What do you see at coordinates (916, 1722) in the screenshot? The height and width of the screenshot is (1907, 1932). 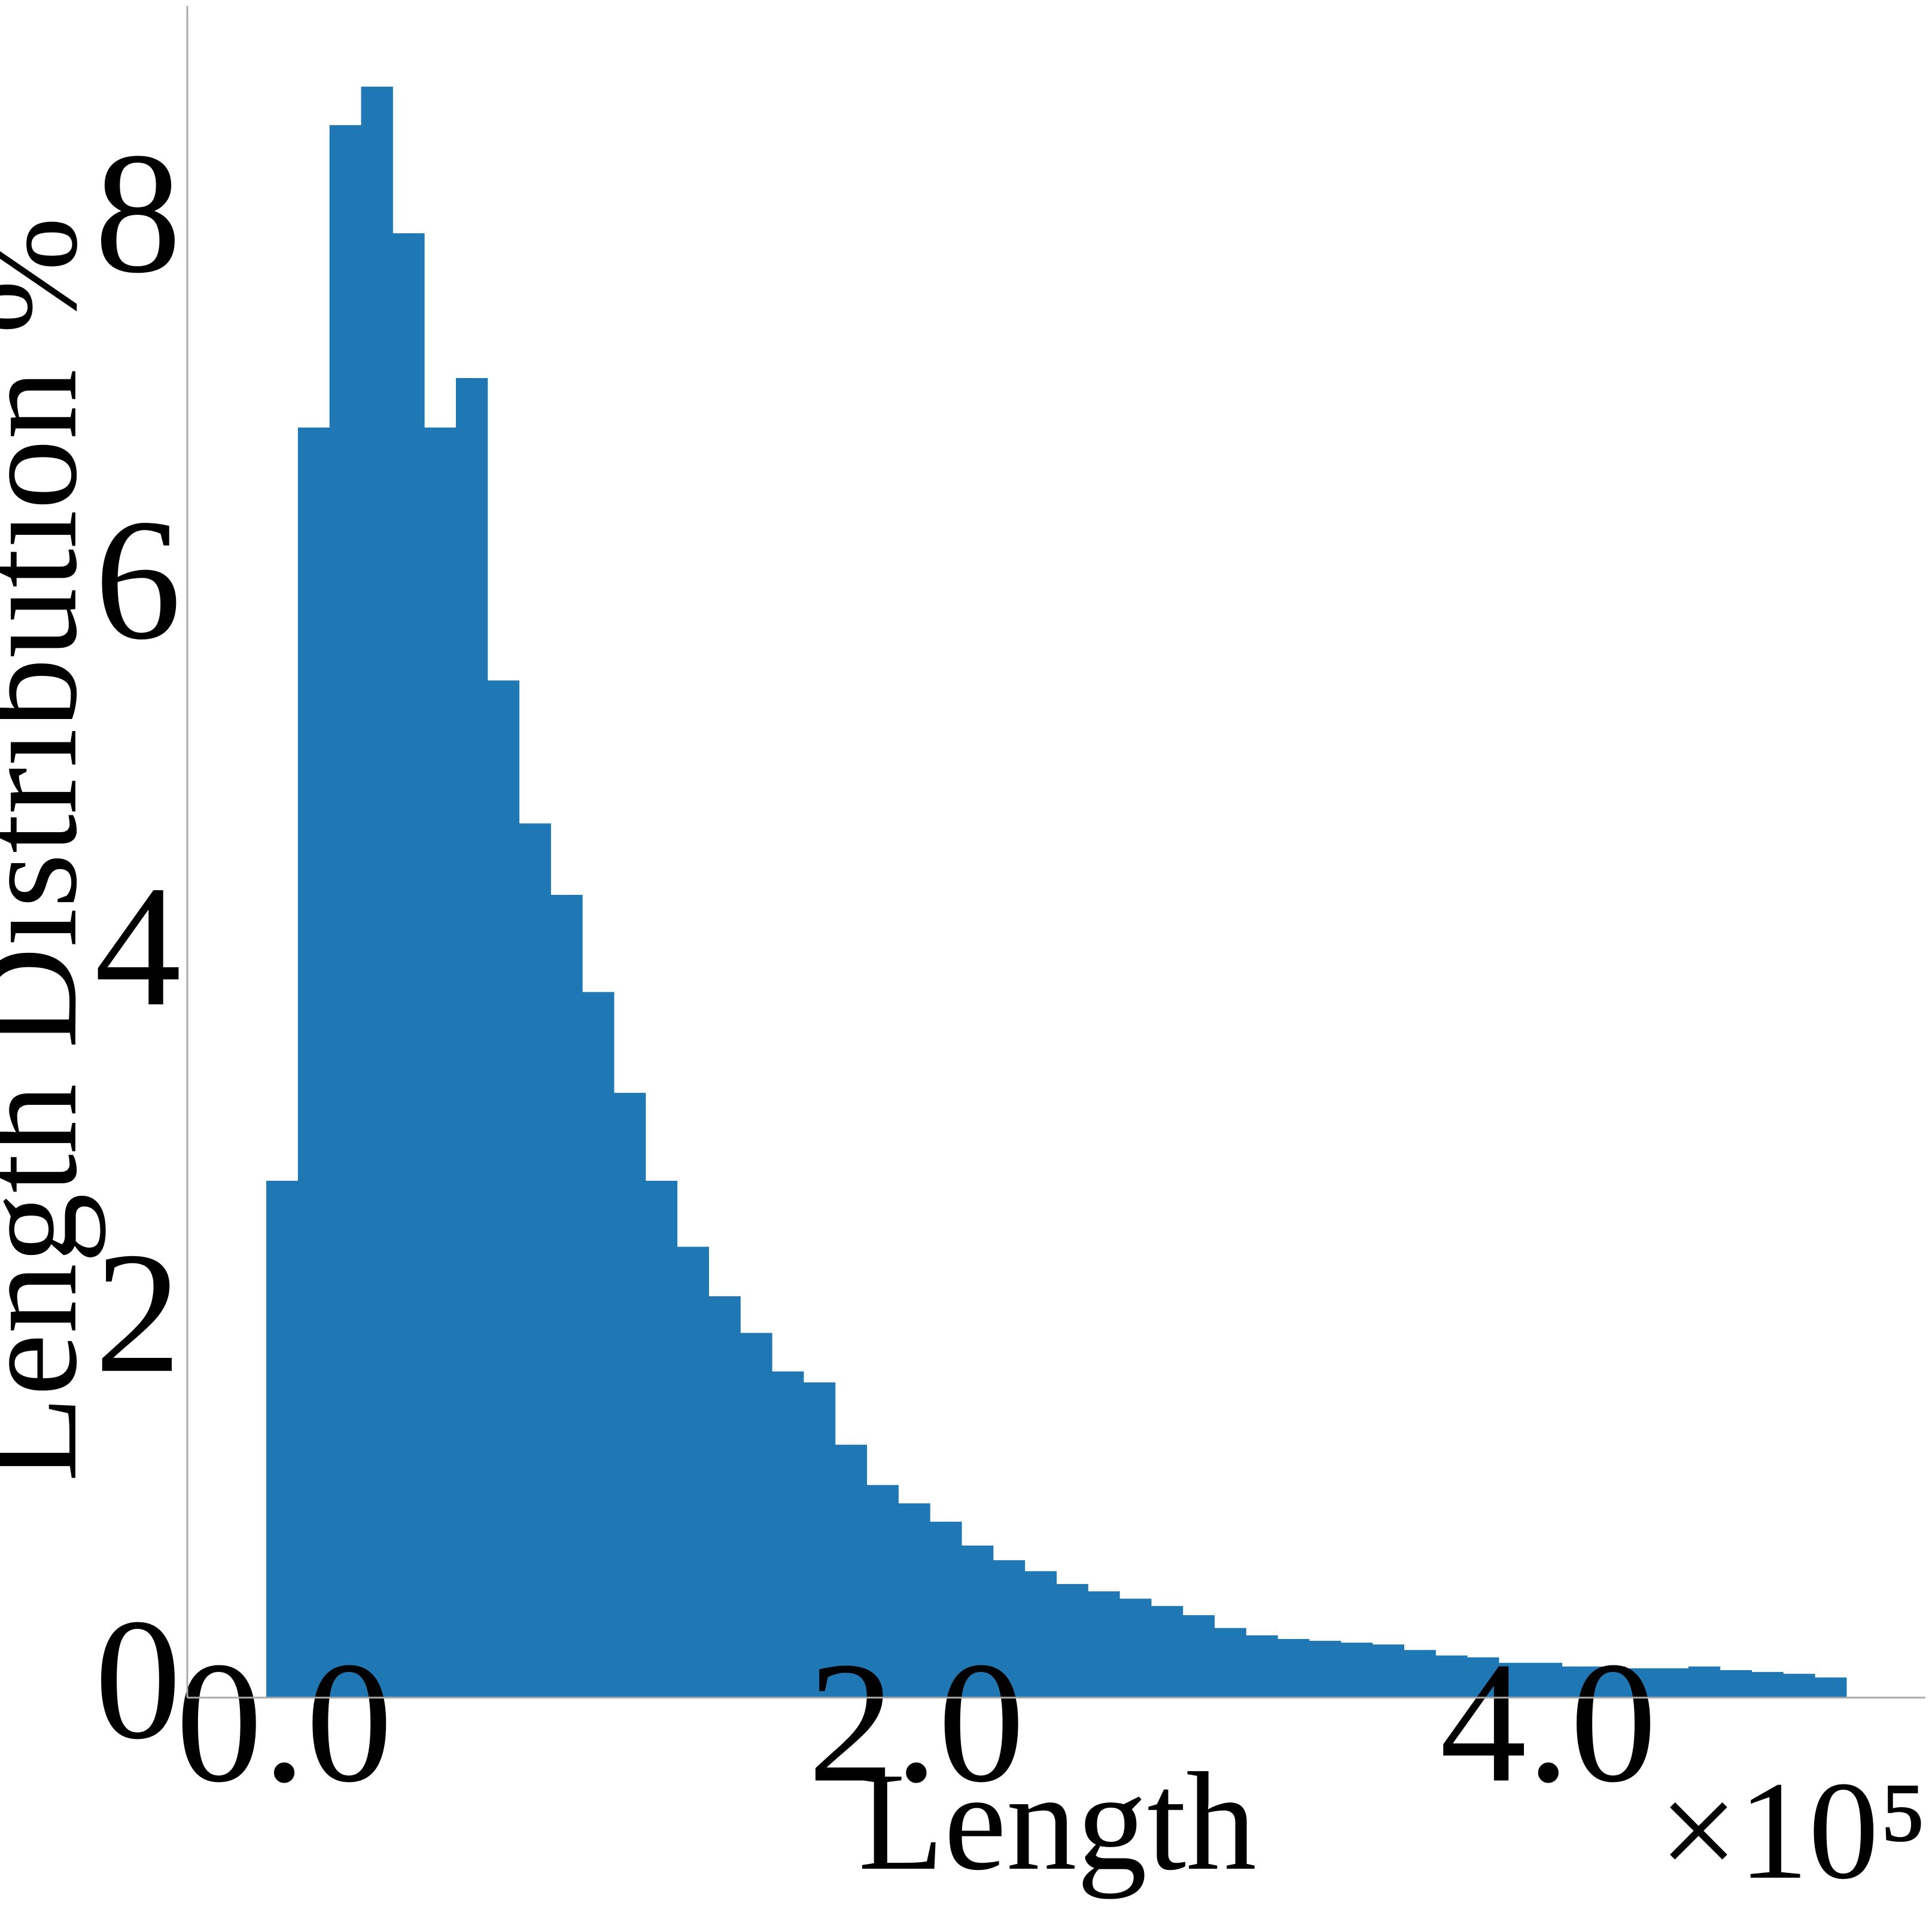 I see `x-tick-label: 2.0` at bounding box center [916, 1722].